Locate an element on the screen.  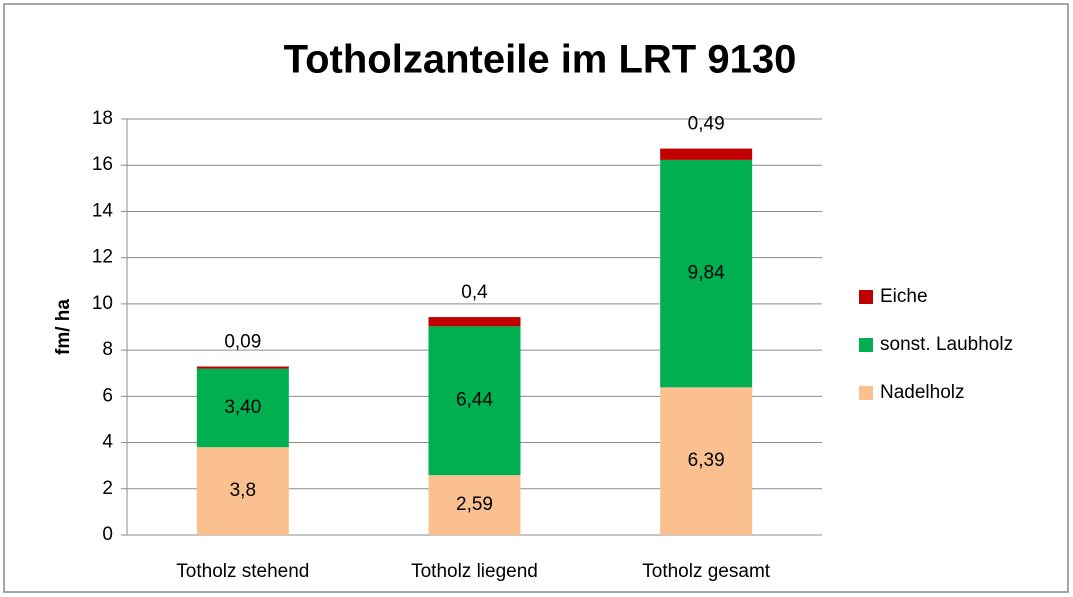
data-label: 2,59 is located at coordinates (474, 504).